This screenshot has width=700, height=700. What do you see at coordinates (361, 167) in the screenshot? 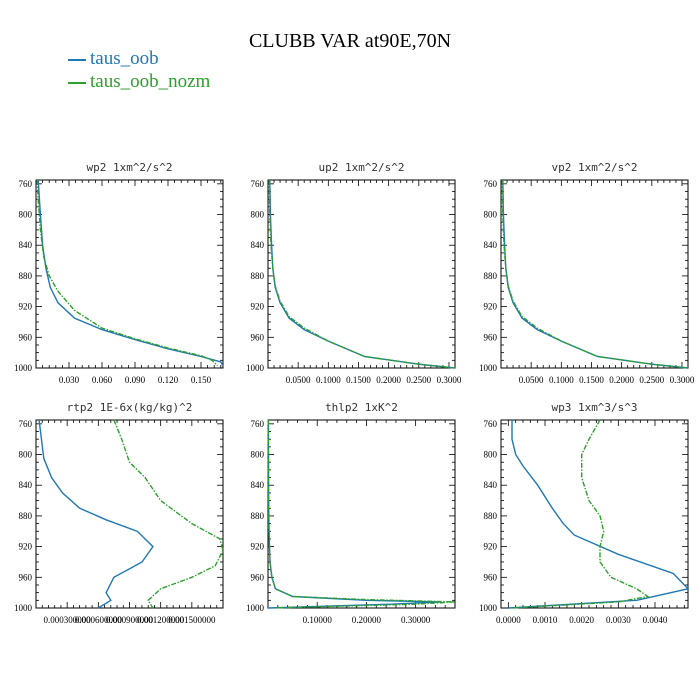
I see `panel-title: up2 1xm^2/s^2` at bounding box center [361, 167].